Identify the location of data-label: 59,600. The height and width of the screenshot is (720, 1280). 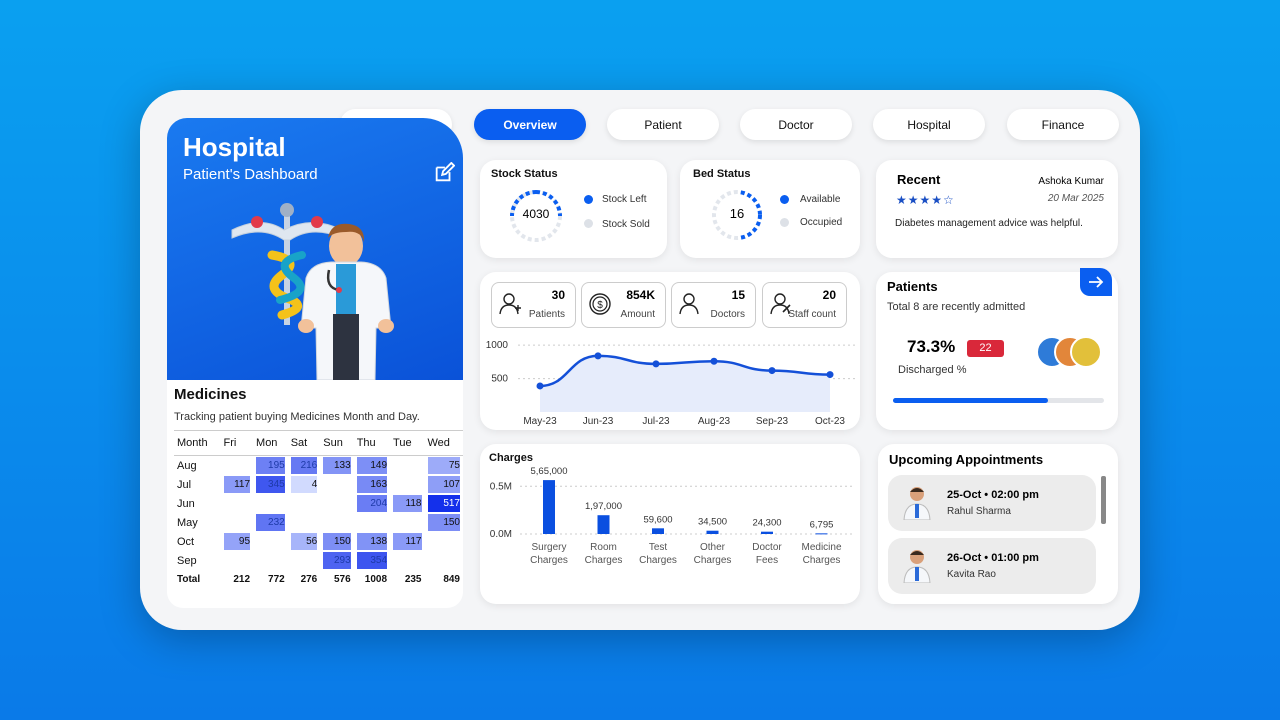
(657, 519).